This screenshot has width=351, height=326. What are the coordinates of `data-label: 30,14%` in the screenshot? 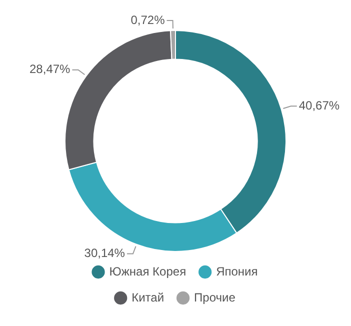 It's located at (105, 253).